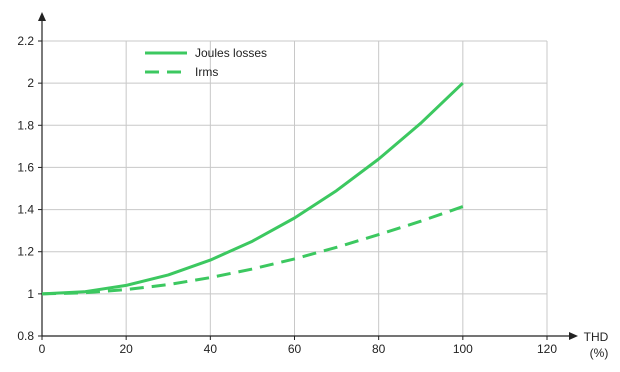 The image size is (620, 372). Describe the element at coordinates (599, 353) in the screenshot. I see `x-axis-unit: (%)` at that location.